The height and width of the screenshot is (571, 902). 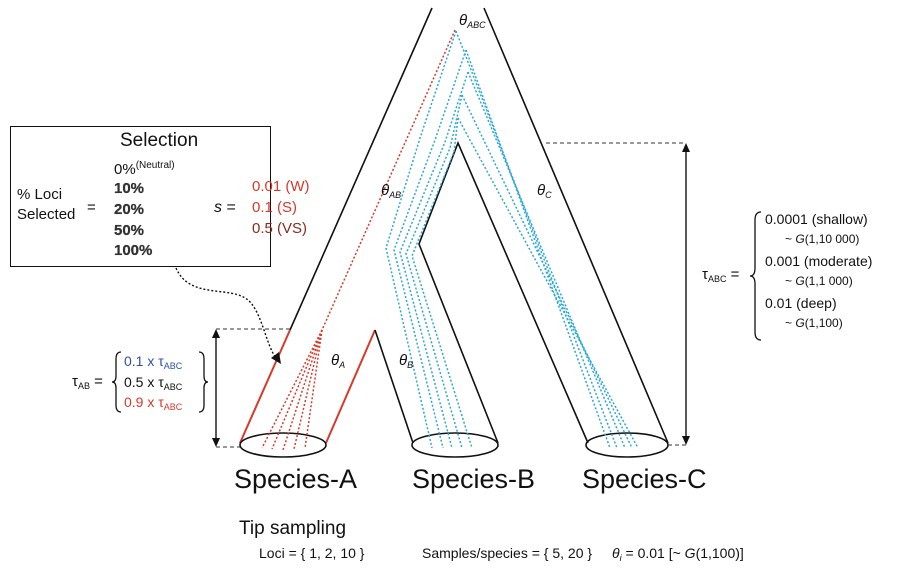 I want to click on tree-outer-left-edge-red, so click(x=265, y=386).